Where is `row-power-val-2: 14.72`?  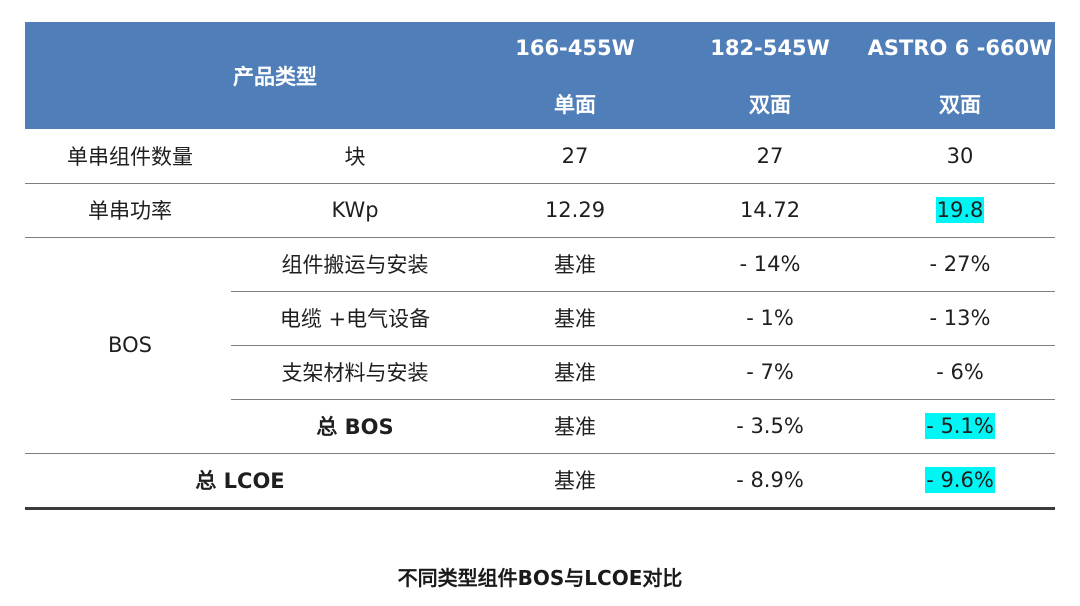 row-power-val-2: 14.72 is located at coordinates (770, 210).